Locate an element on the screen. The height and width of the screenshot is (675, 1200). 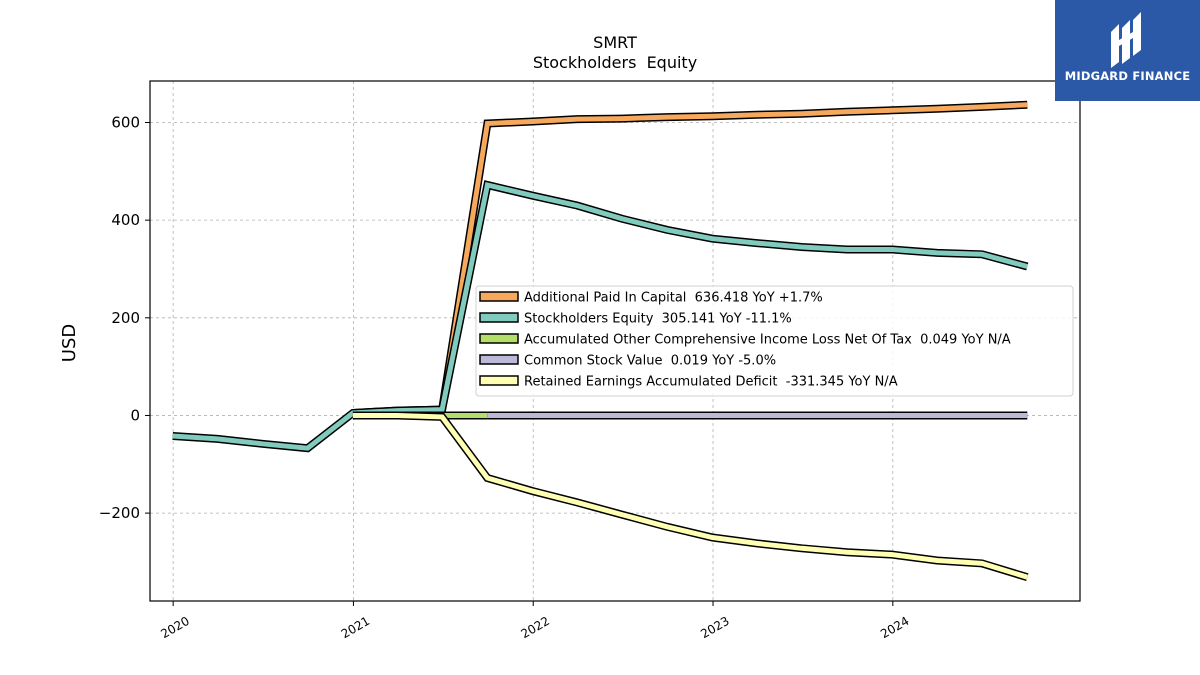
y-axis-label: USD is located at coordinates (69, 343).